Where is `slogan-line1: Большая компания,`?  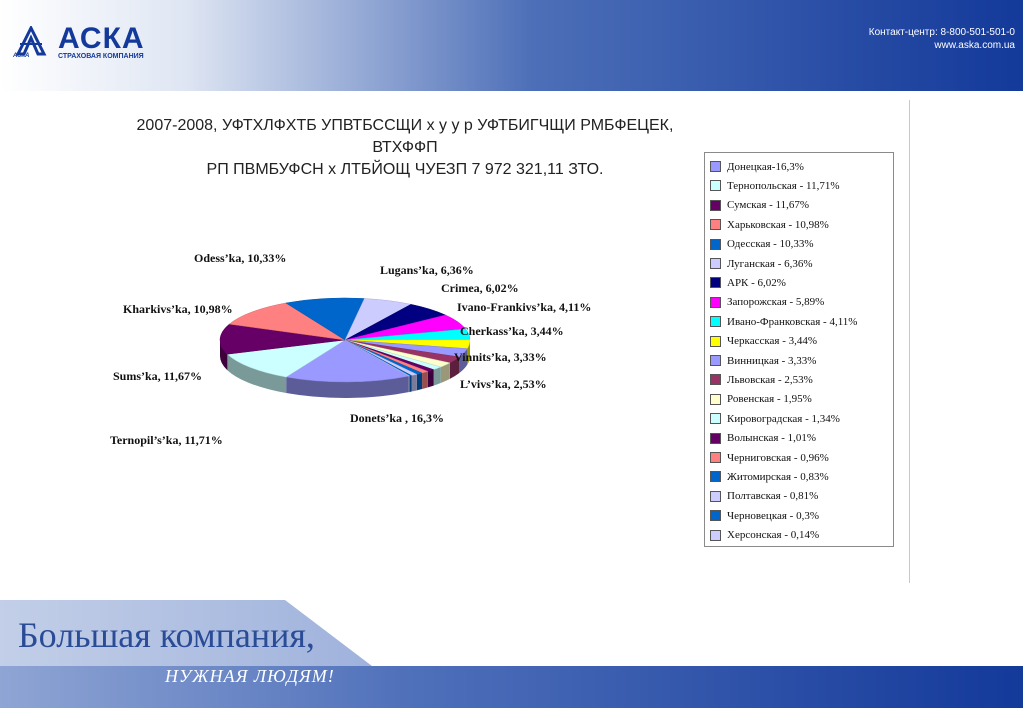
slogan-line1: Большая компания, is located at coordinates (166, 635).